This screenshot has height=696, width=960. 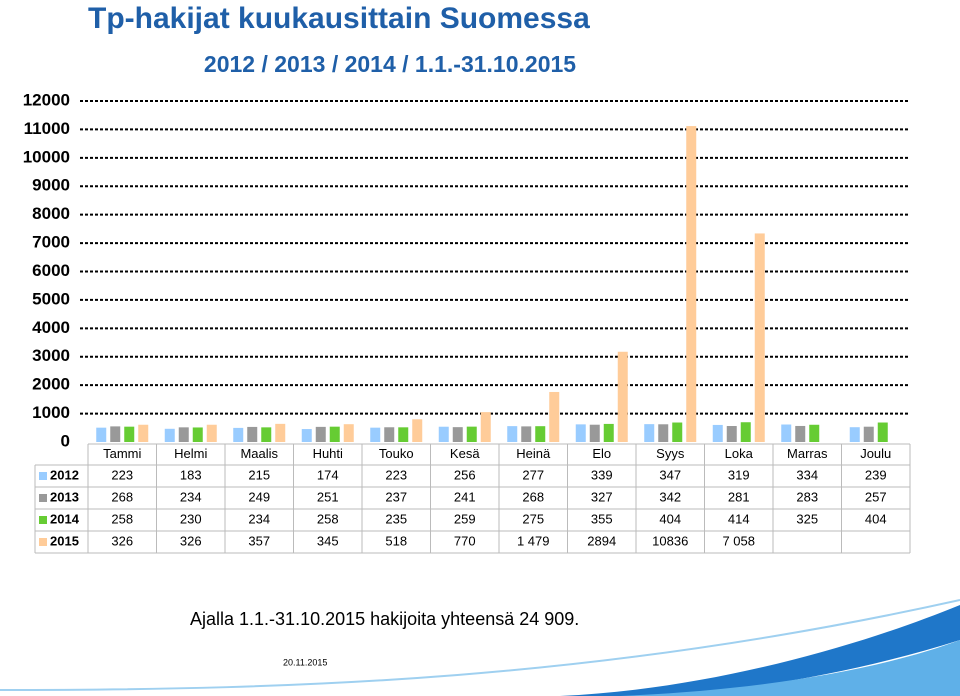 I want to click on x-tick-label: Elo, so click(x=601, y=453).